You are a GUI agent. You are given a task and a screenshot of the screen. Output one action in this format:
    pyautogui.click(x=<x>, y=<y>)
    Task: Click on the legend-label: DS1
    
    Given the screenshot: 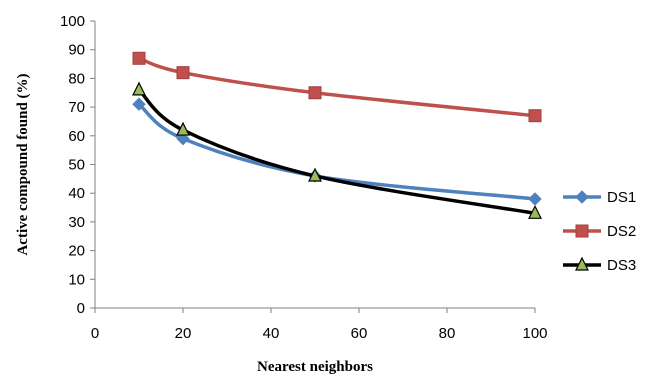 What is the action you would take?
    pyautogui.click(x=621, y=197)
    